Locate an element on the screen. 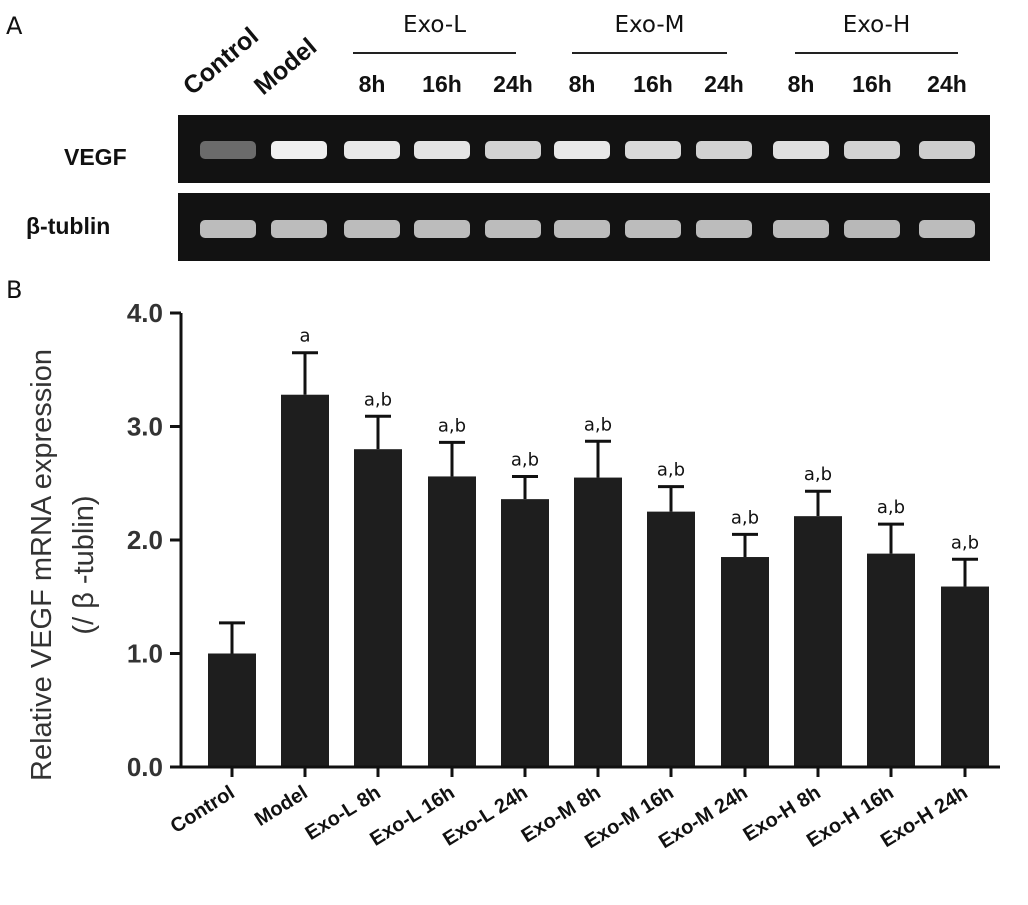 The height and width of the screenshot is (905, 1028). group-label-1: Exo-M is located at coordinates (649, 25).